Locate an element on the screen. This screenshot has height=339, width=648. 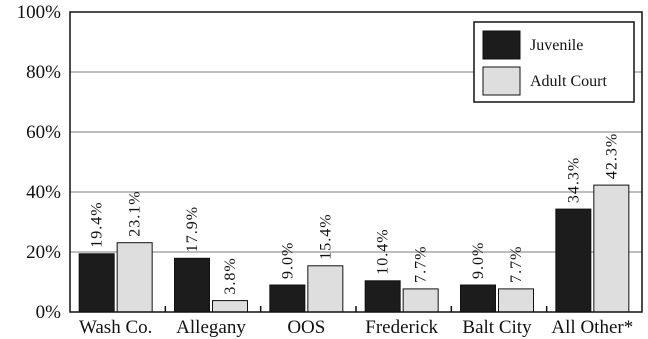
legend-label: Adult Court is located at coordinates (568, 81).